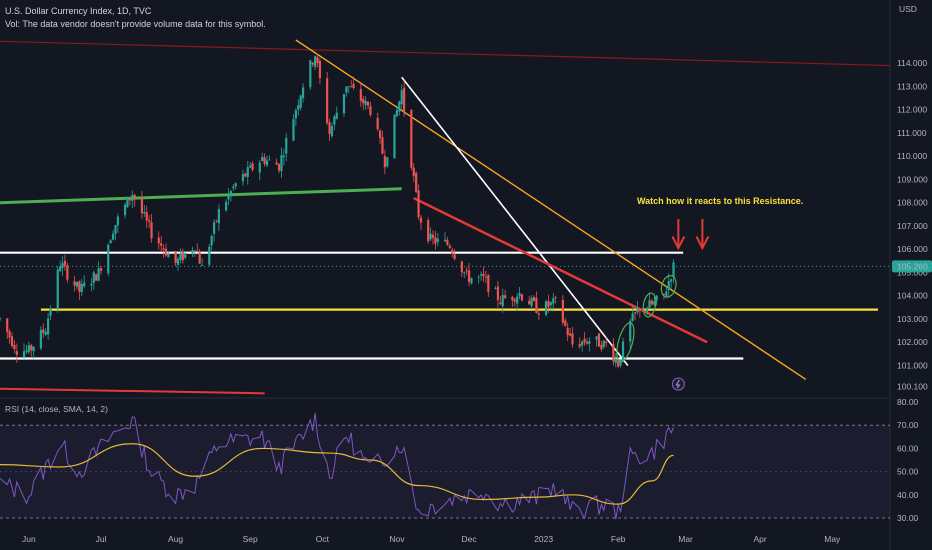 Image resolution: width=932 pixels, height=550 pixels. What do you see at coordinates (78, 11) in the screenshot?
I see `chart-title: U.S. Dollar Currency Index, 1D, TVC` at bounding box center [78, 11].